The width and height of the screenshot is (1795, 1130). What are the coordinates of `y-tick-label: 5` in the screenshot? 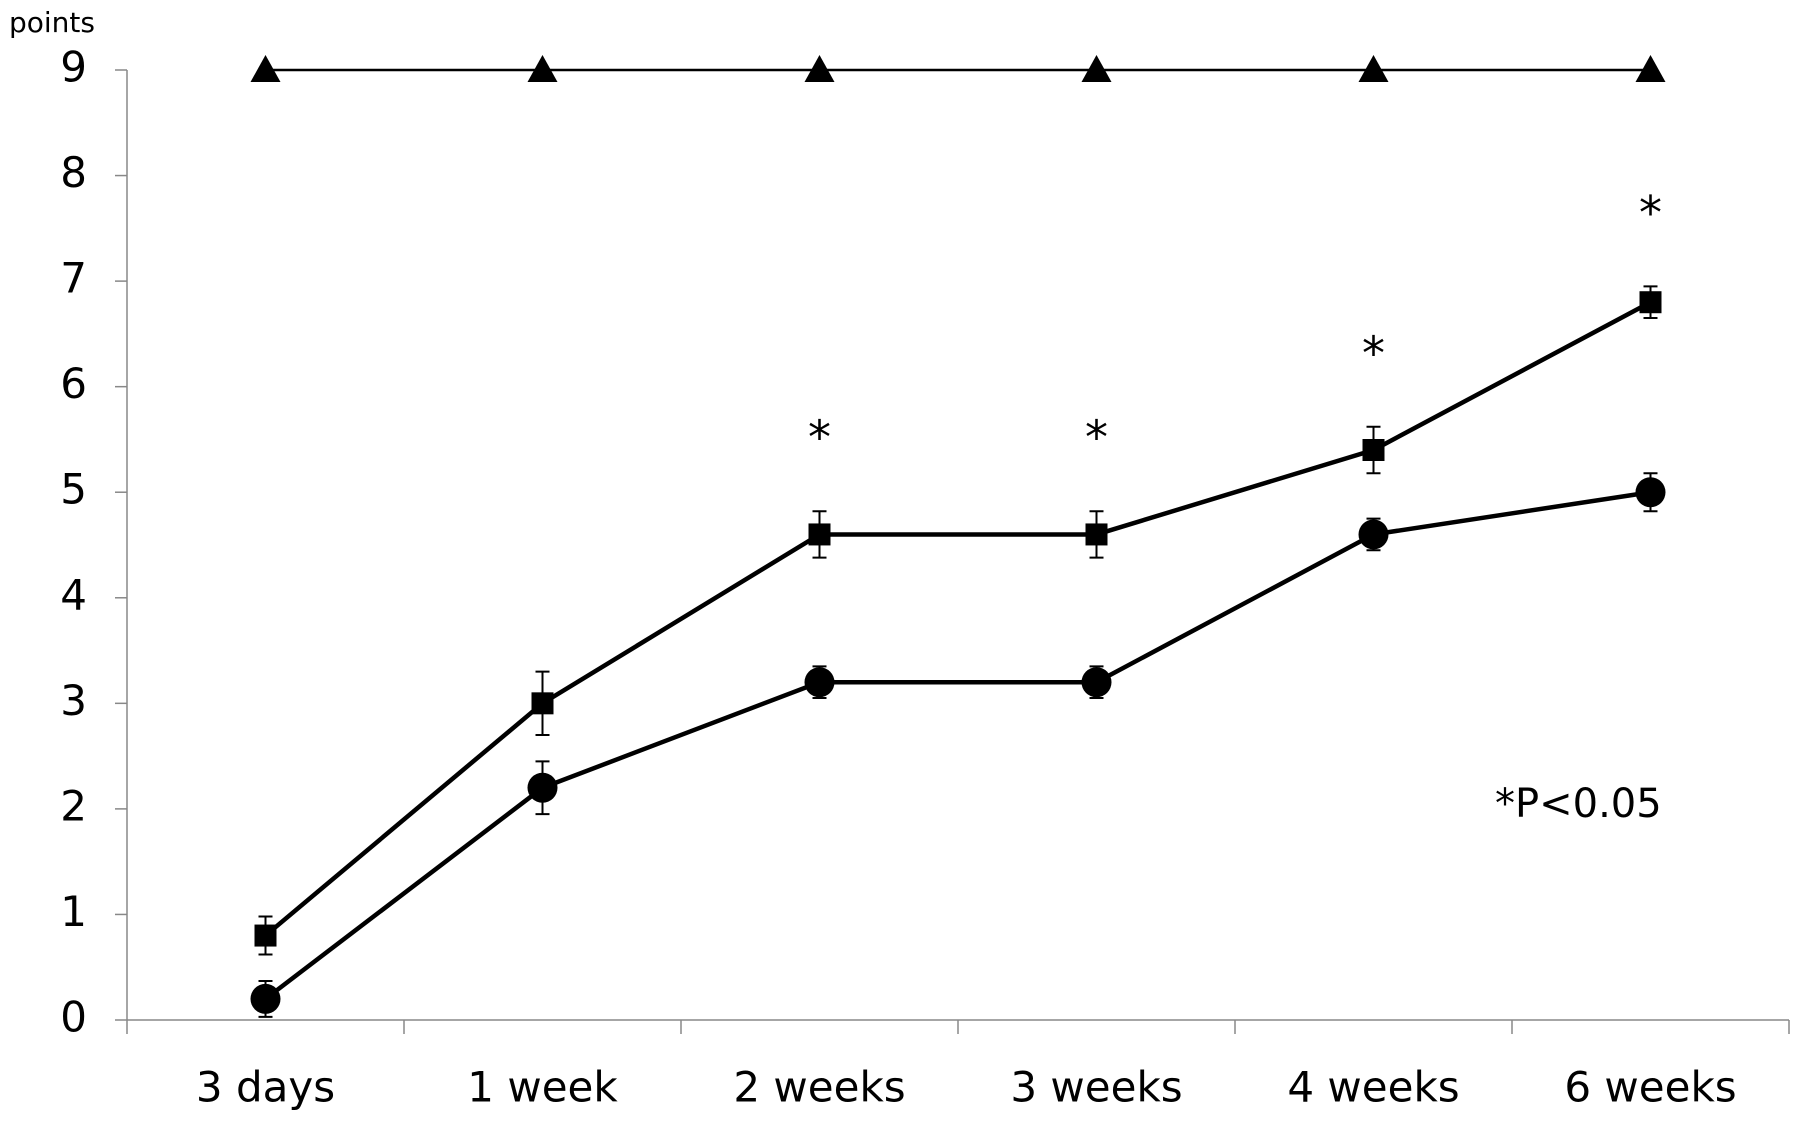 It's located at (73, 489).